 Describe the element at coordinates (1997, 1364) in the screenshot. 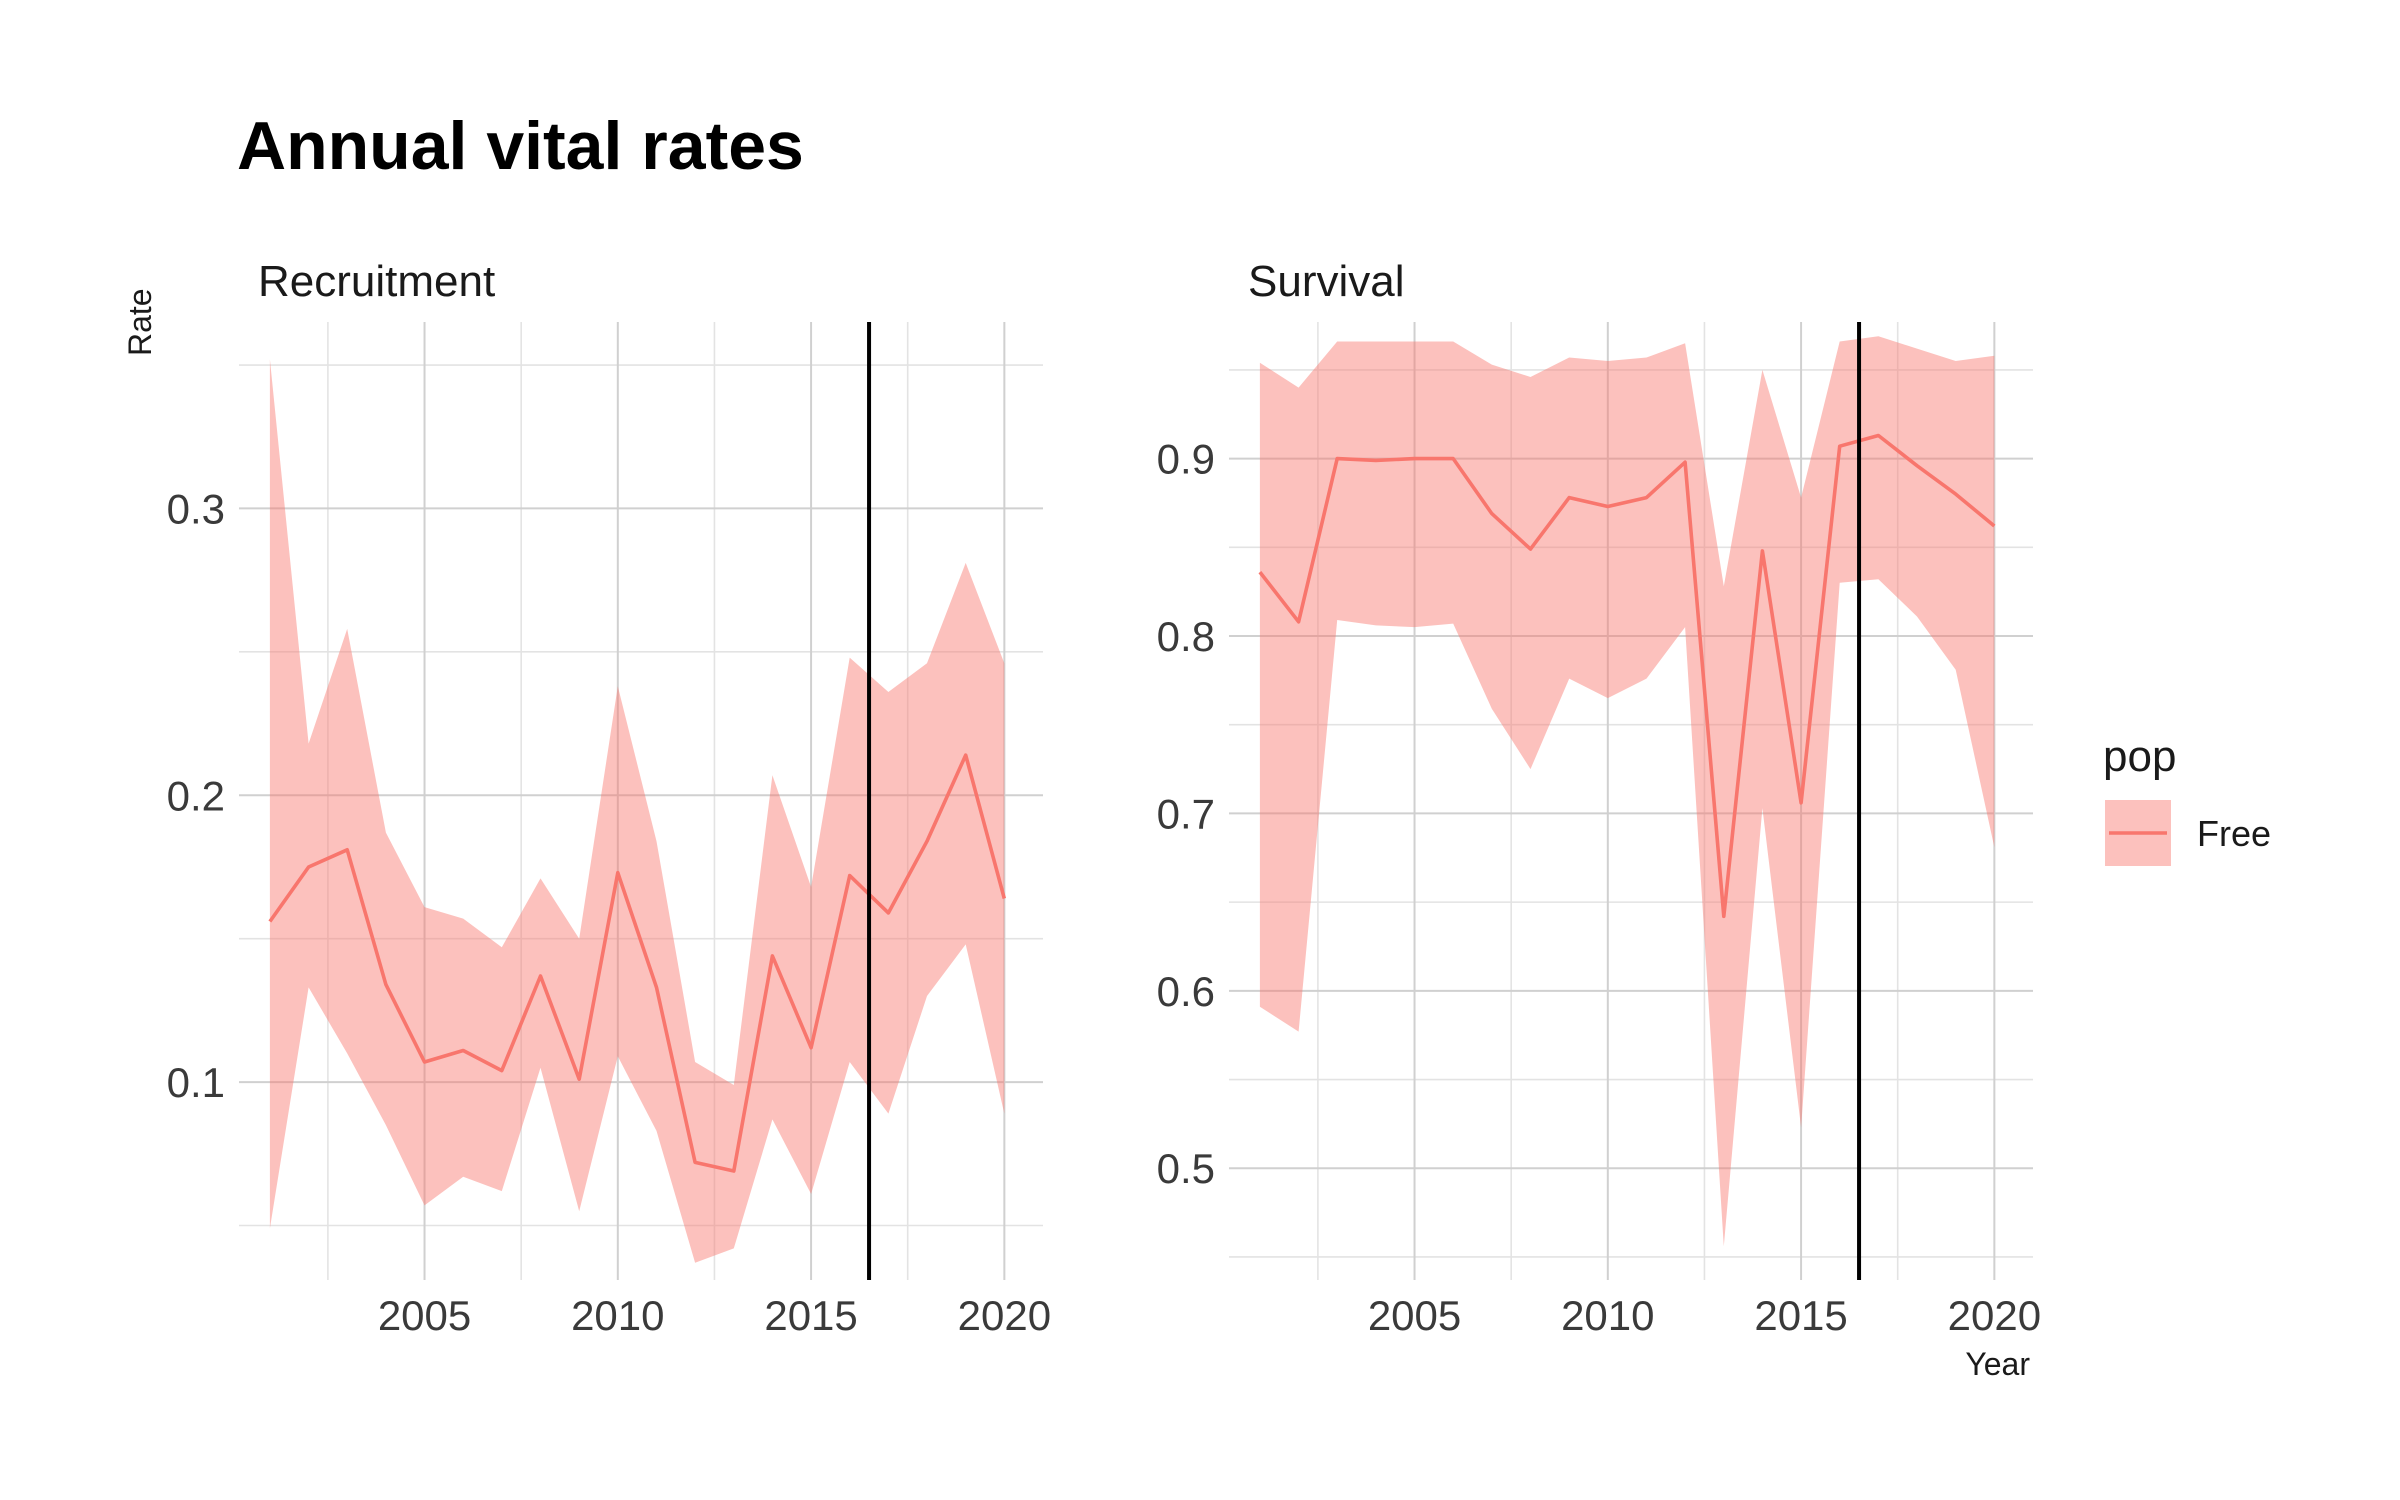

I see `x-axis-title: Year` at that location.